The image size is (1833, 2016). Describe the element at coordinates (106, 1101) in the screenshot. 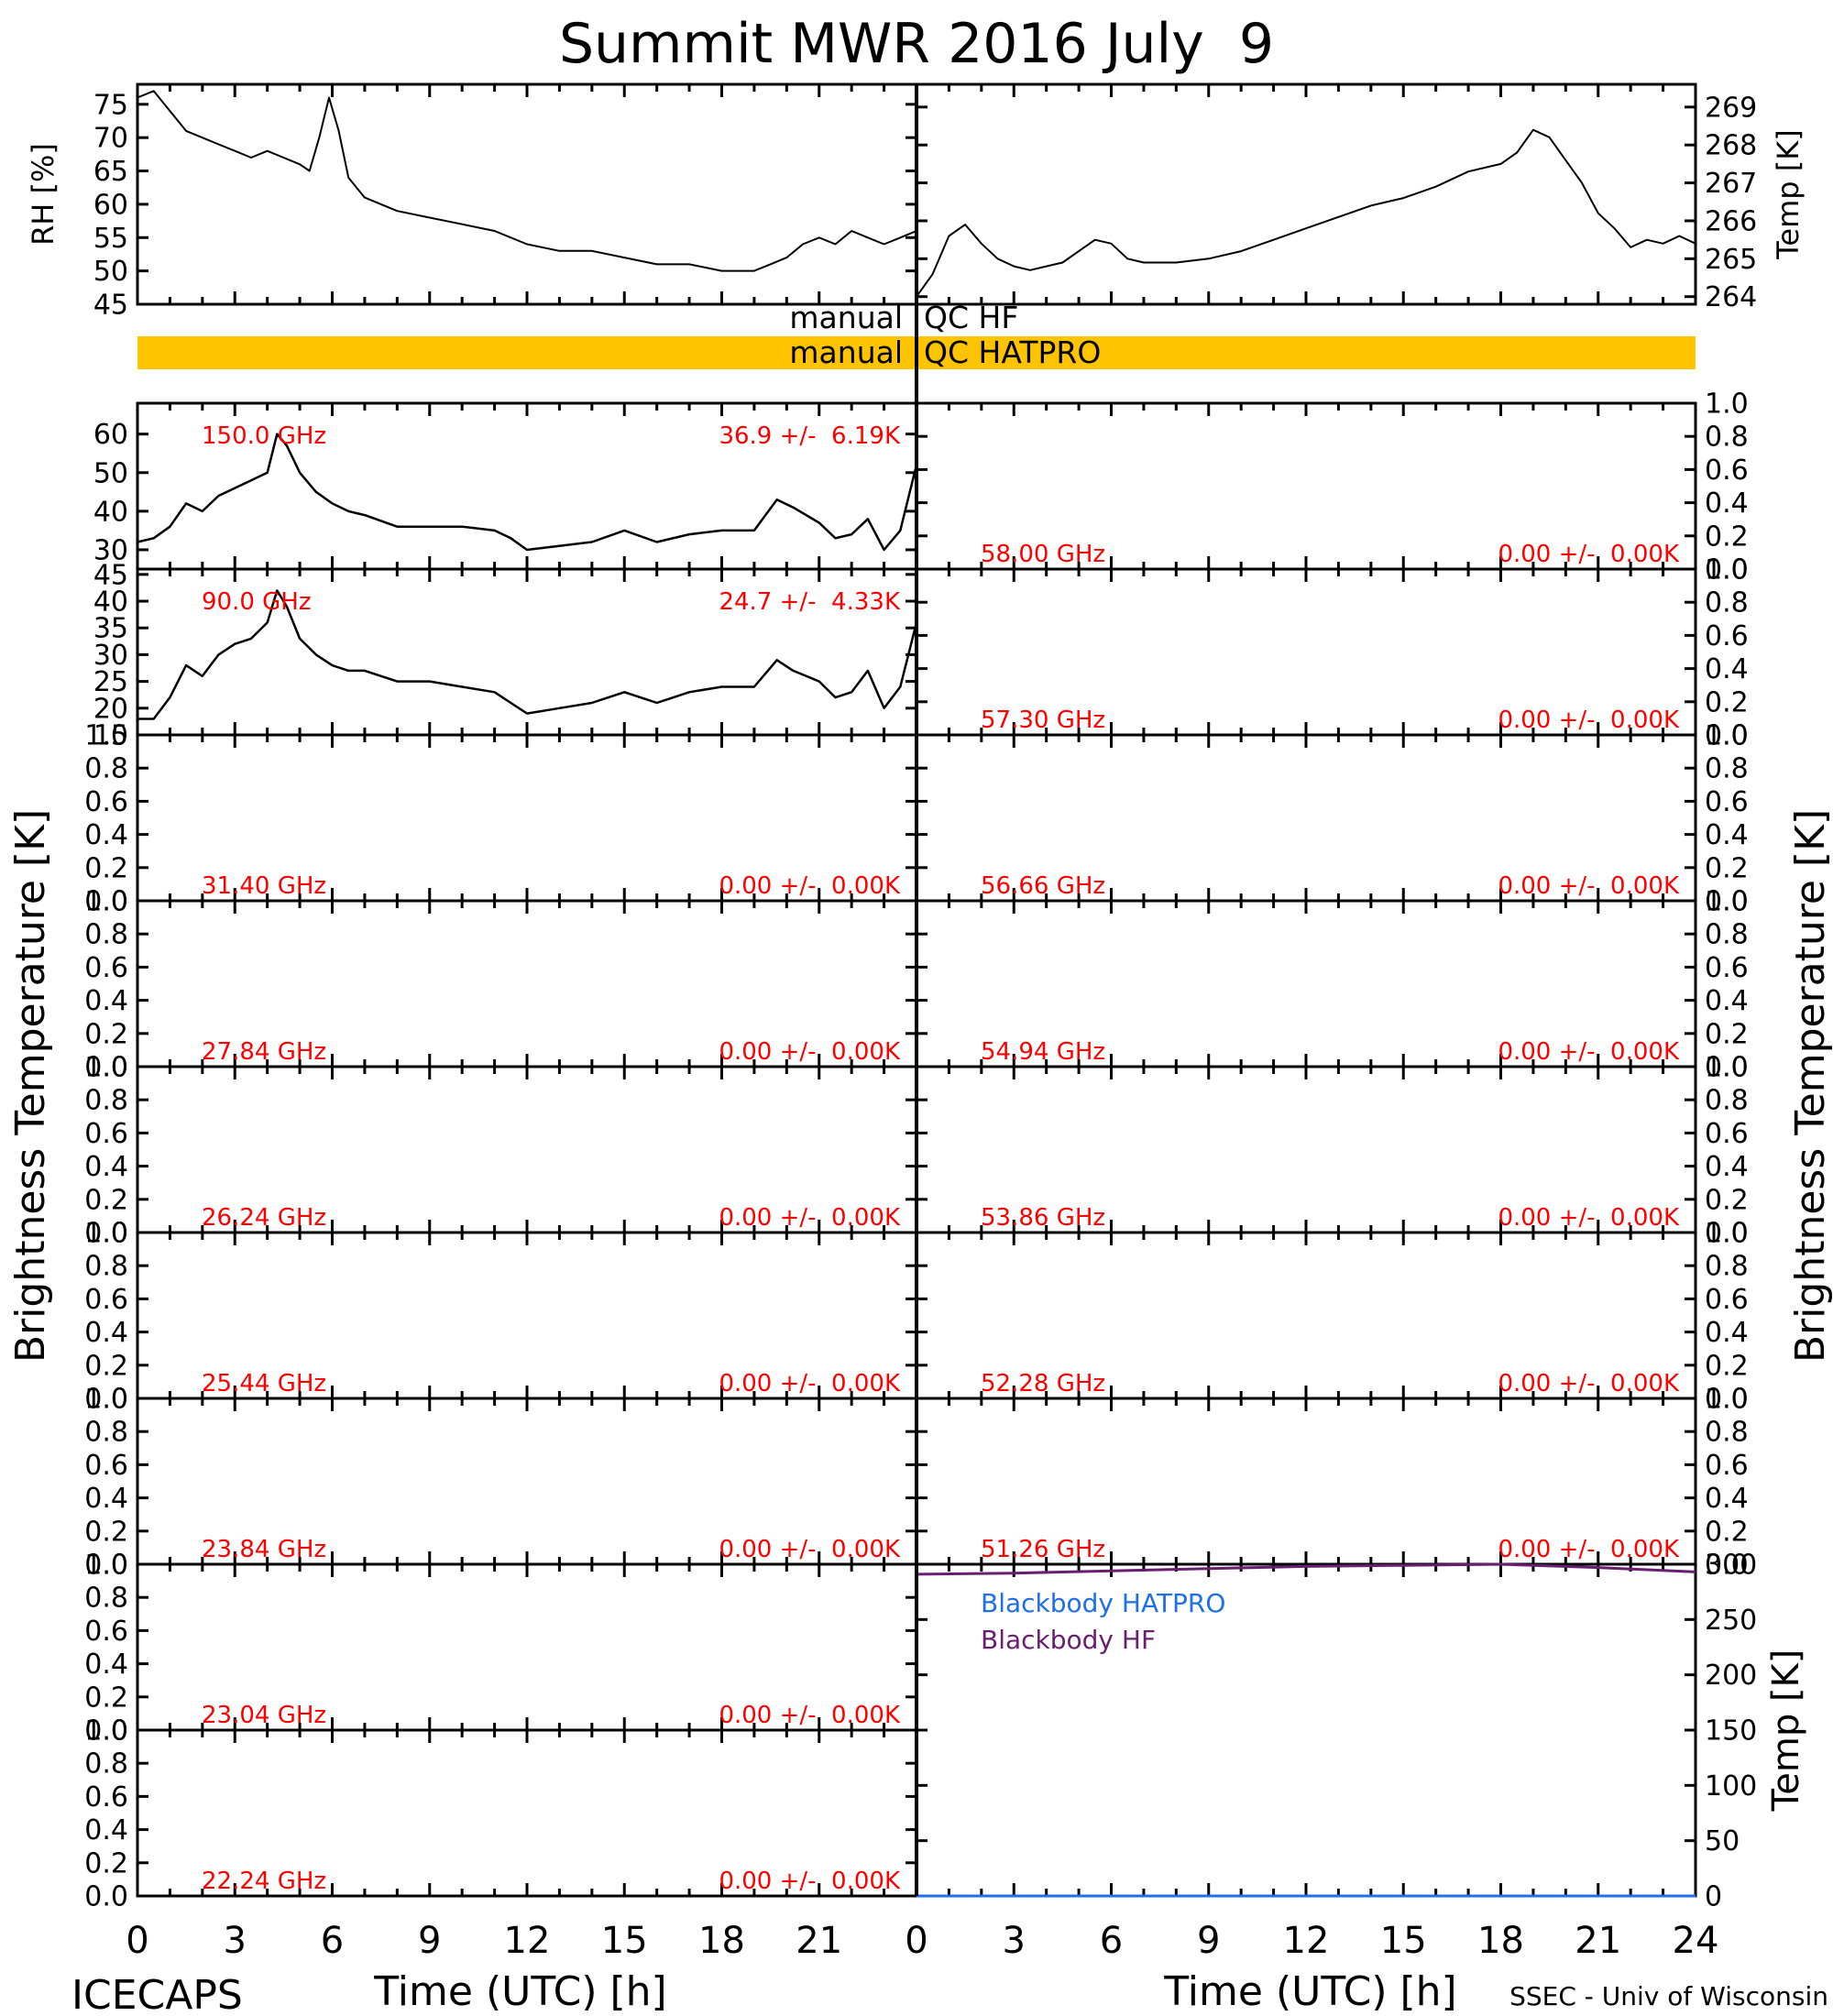

I see `bt-26.24-y-tick-label: 0.8` at that location.